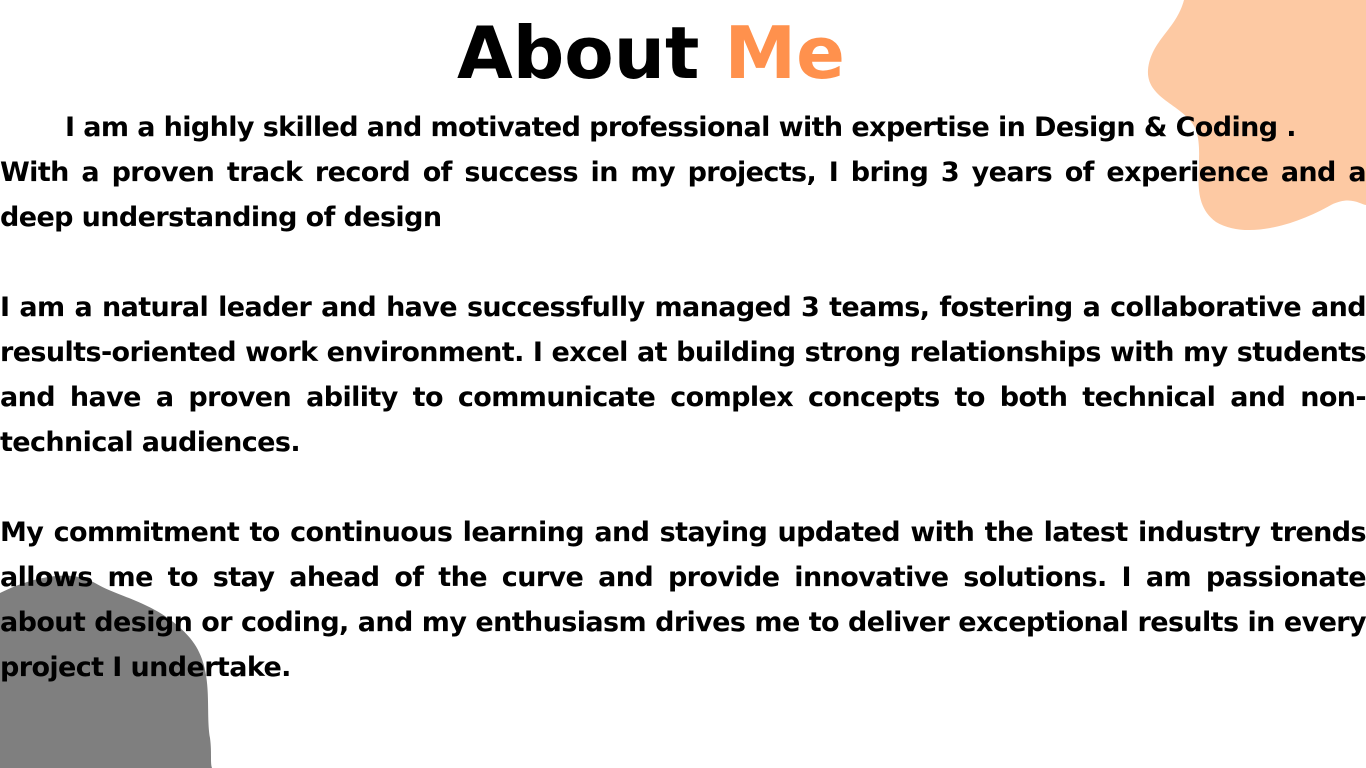 The height and width of the screenshot is (768, 1366). I want to click on title-word-me: Me, so click(784, 53).